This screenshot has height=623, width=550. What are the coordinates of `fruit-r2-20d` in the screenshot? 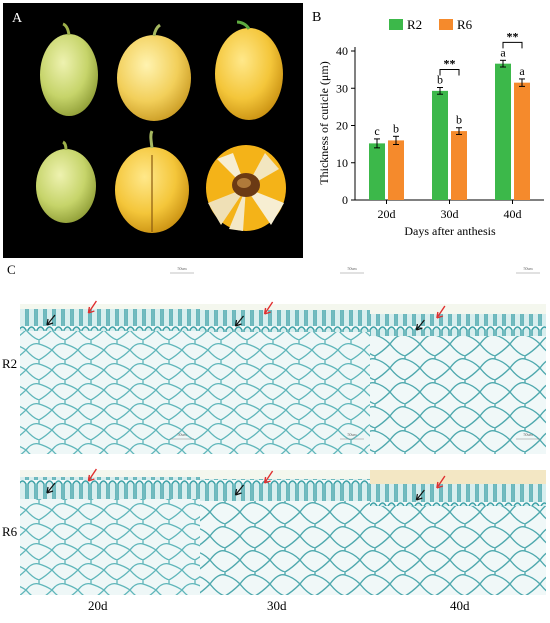 It's located at (69, 75).